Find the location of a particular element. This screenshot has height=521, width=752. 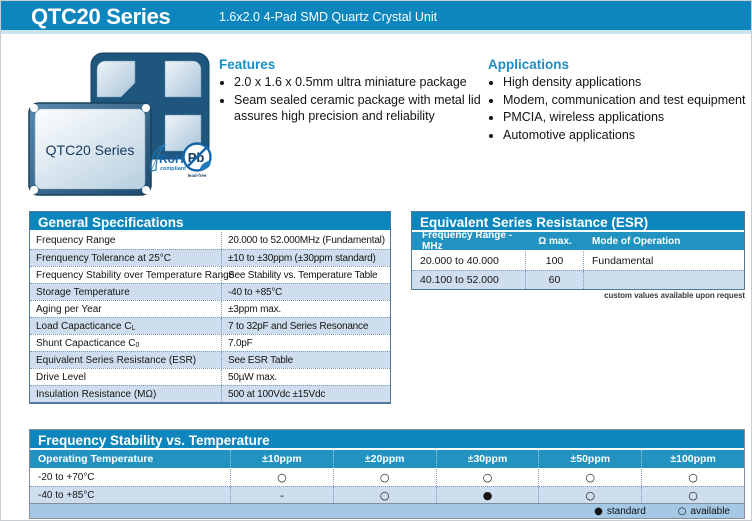

table-title: General Specifications is located at coordinates (210, 222).